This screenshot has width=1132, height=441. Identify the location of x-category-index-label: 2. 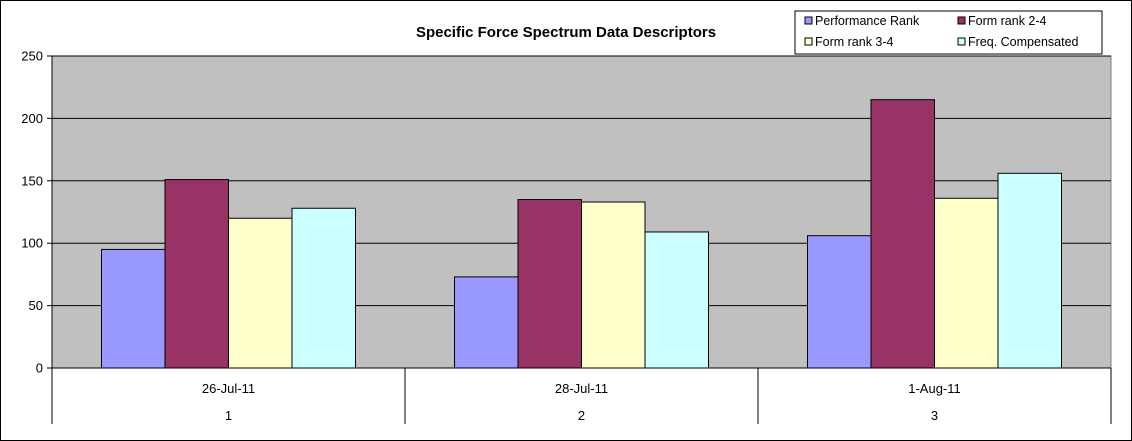
(581, 415).